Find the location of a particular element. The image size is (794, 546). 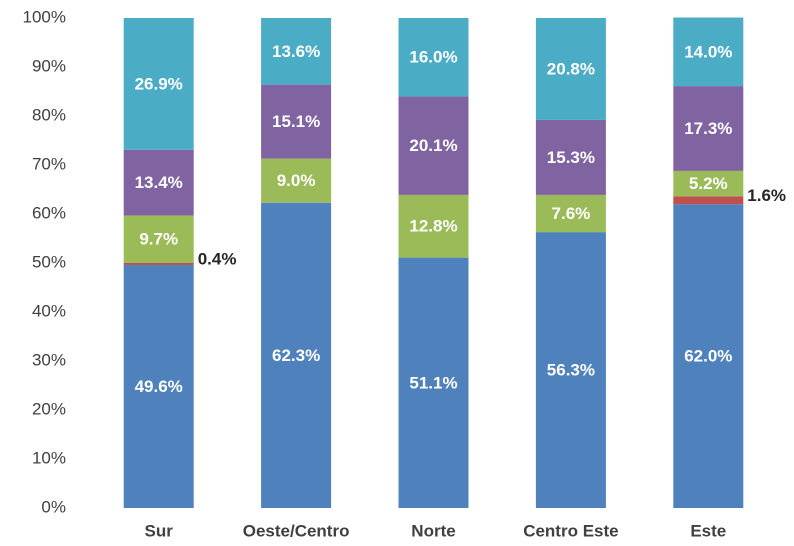

y-tick-label: 20% is located at coordinates (49, 408).